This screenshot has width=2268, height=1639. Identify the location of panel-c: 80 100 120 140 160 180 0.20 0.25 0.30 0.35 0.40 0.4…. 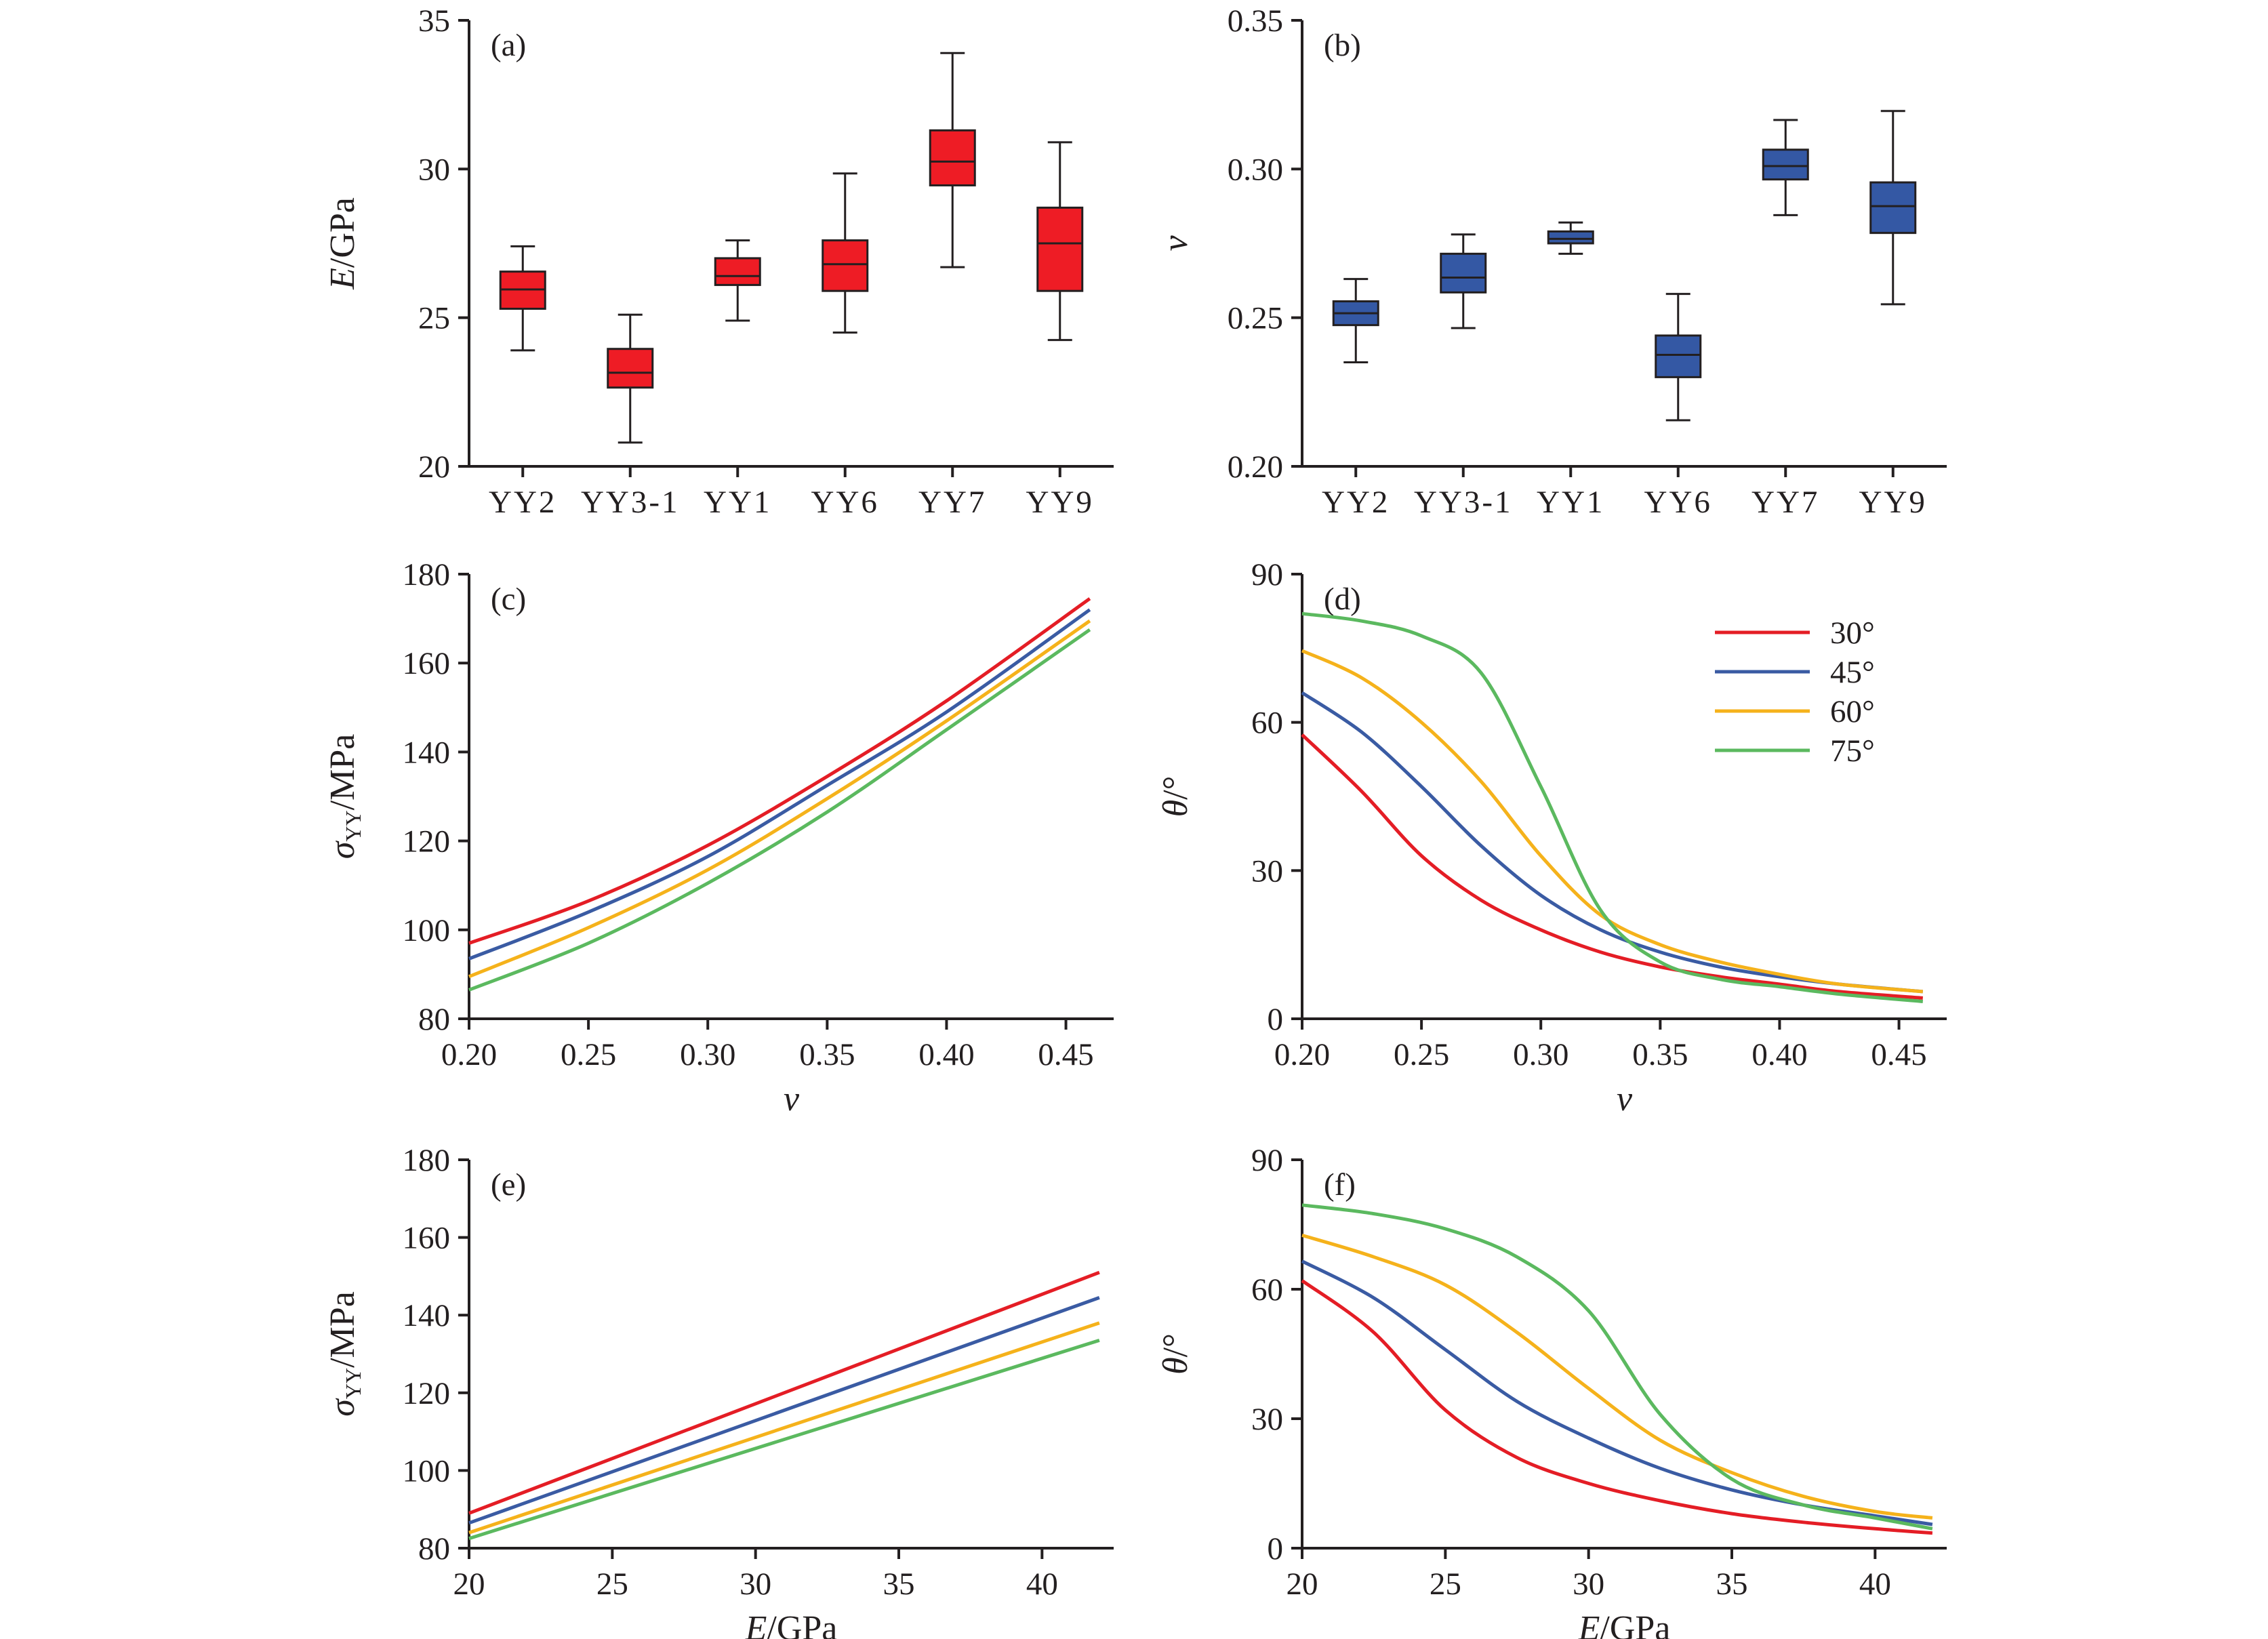
(718, 837).